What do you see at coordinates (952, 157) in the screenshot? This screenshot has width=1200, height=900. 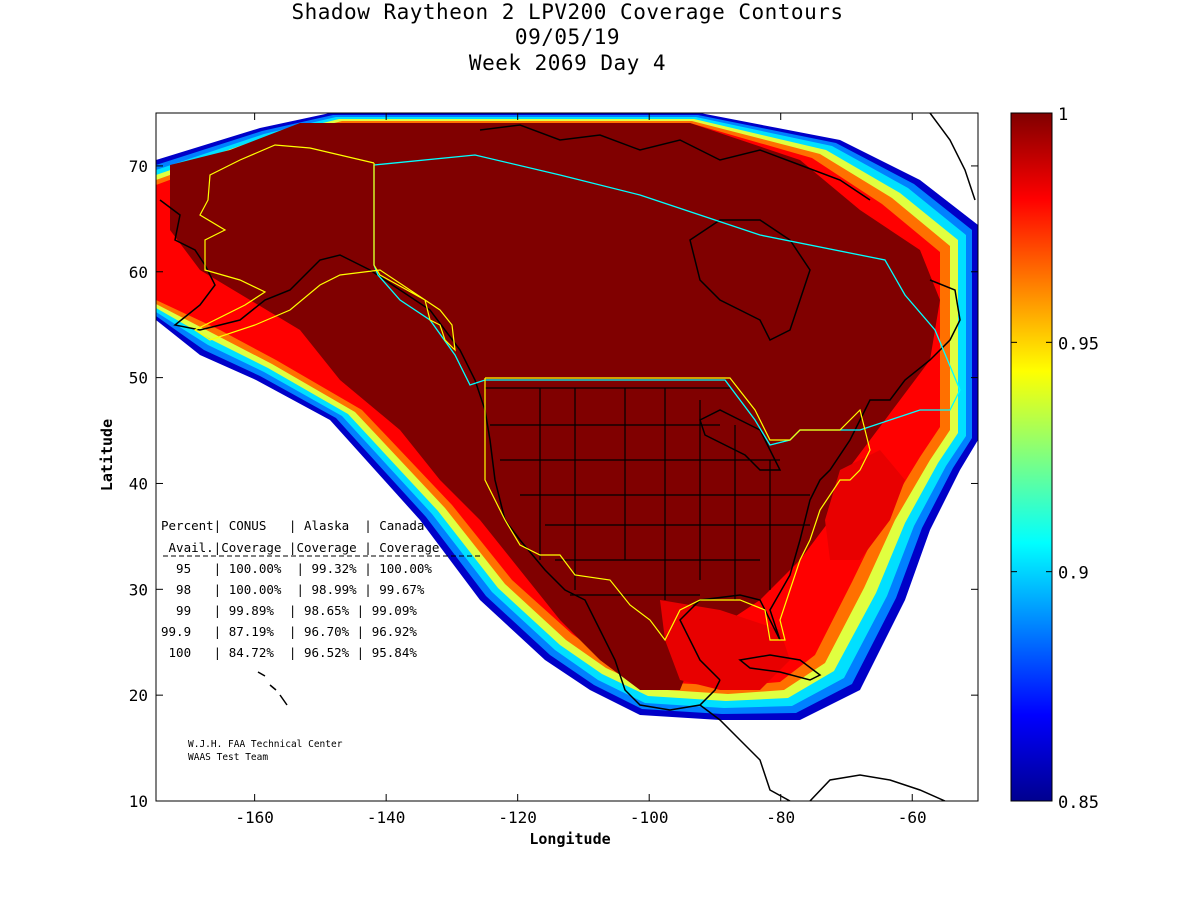 I see `greenland-coast` at bounding box center [952, 157].